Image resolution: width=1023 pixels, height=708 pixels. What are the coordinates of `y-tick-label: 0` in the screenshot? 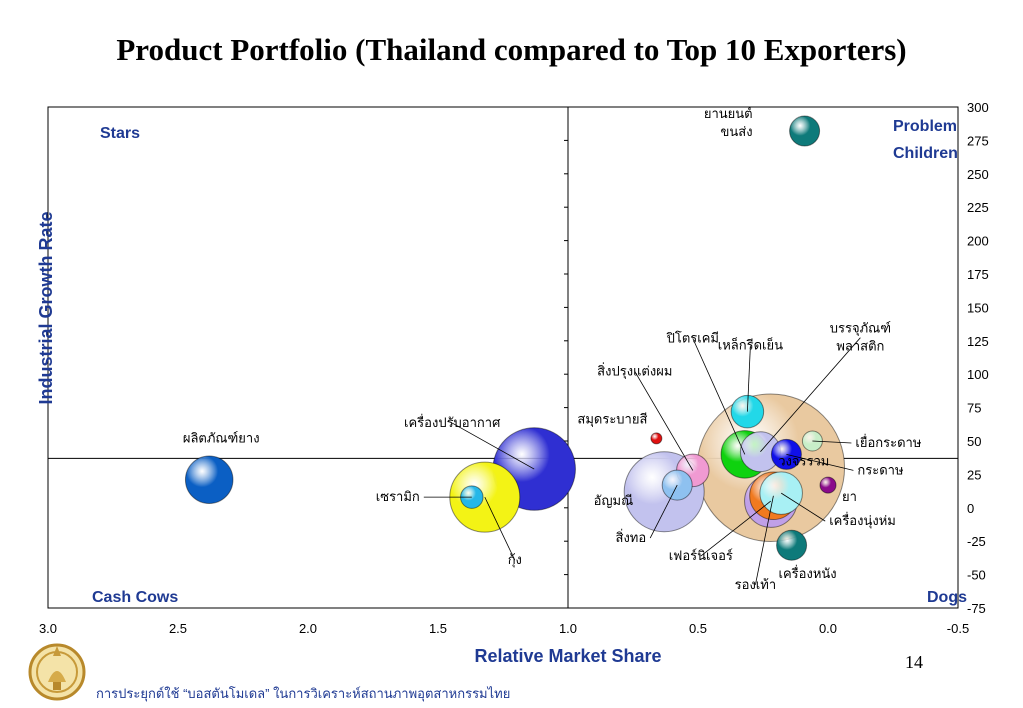 It's located at (970, 508).